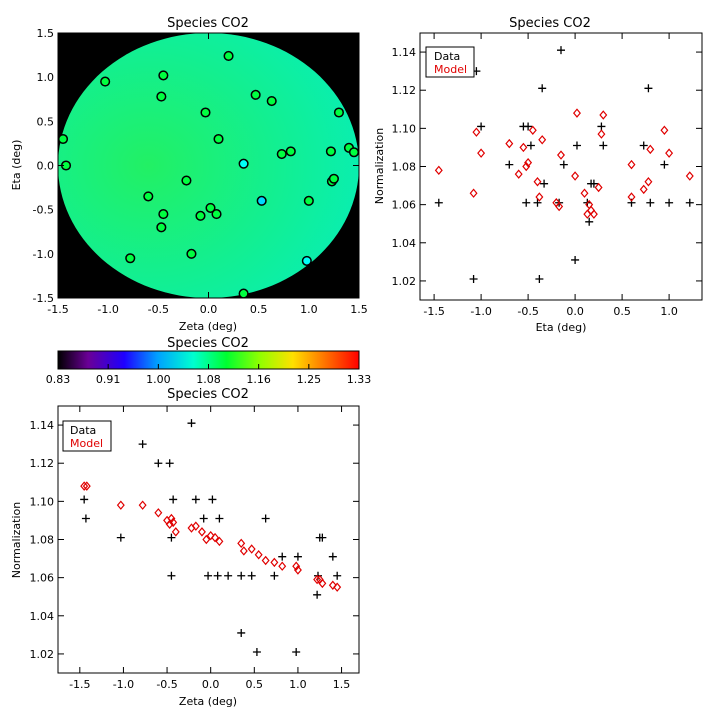 The height and width of the screenshot is (720, 720). What do you see at coordinates (43, 298) in the screenshot?
I see `y-tick-label: -1.5` at bounding box center [43, 298].